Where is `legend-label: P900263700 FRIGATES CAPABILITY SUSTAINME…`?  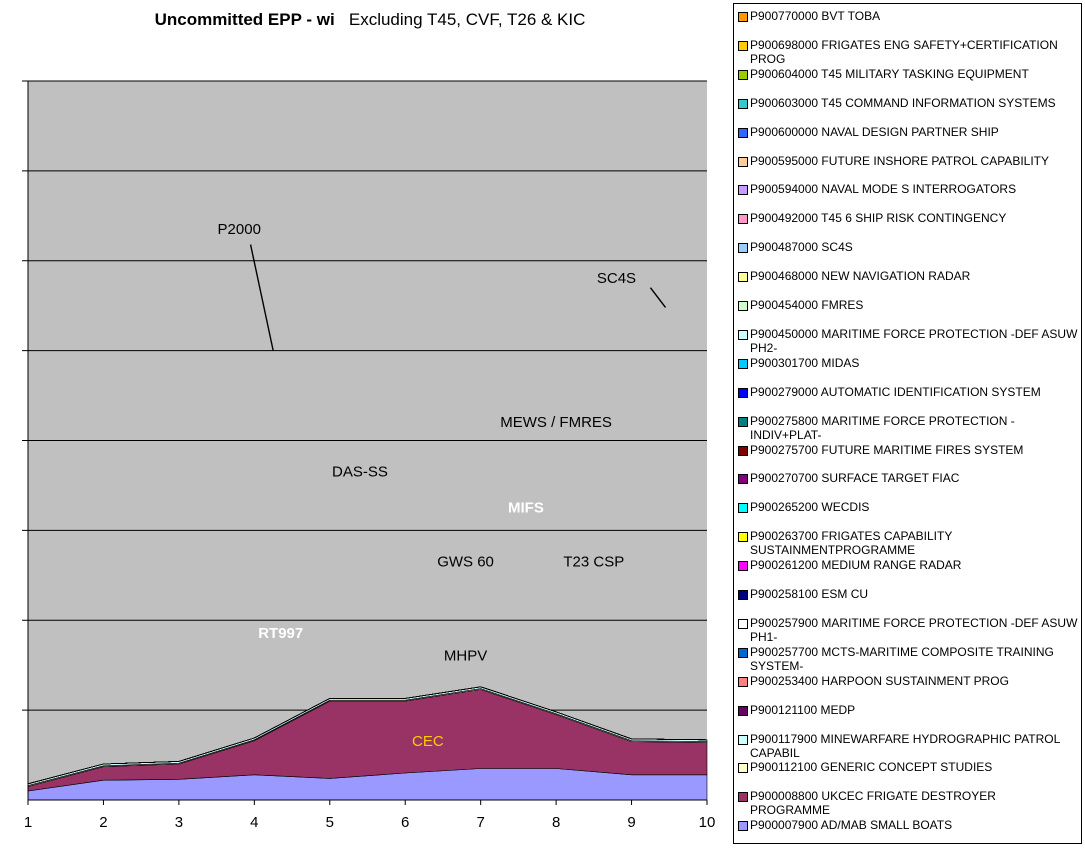 legend-label: P900263700 FRIGATES CAPABILITY SUSTAINME… is located at coordinates (851, 543).